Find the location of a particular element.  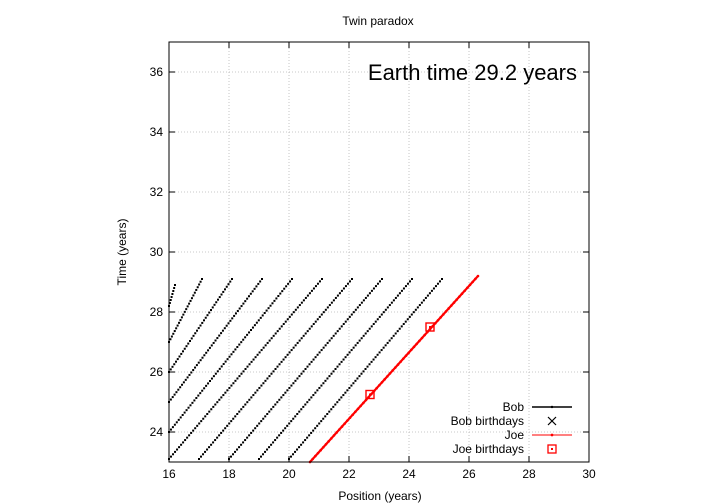

legend-swatch-joe-birthdays is located at coordinates (552, 449).